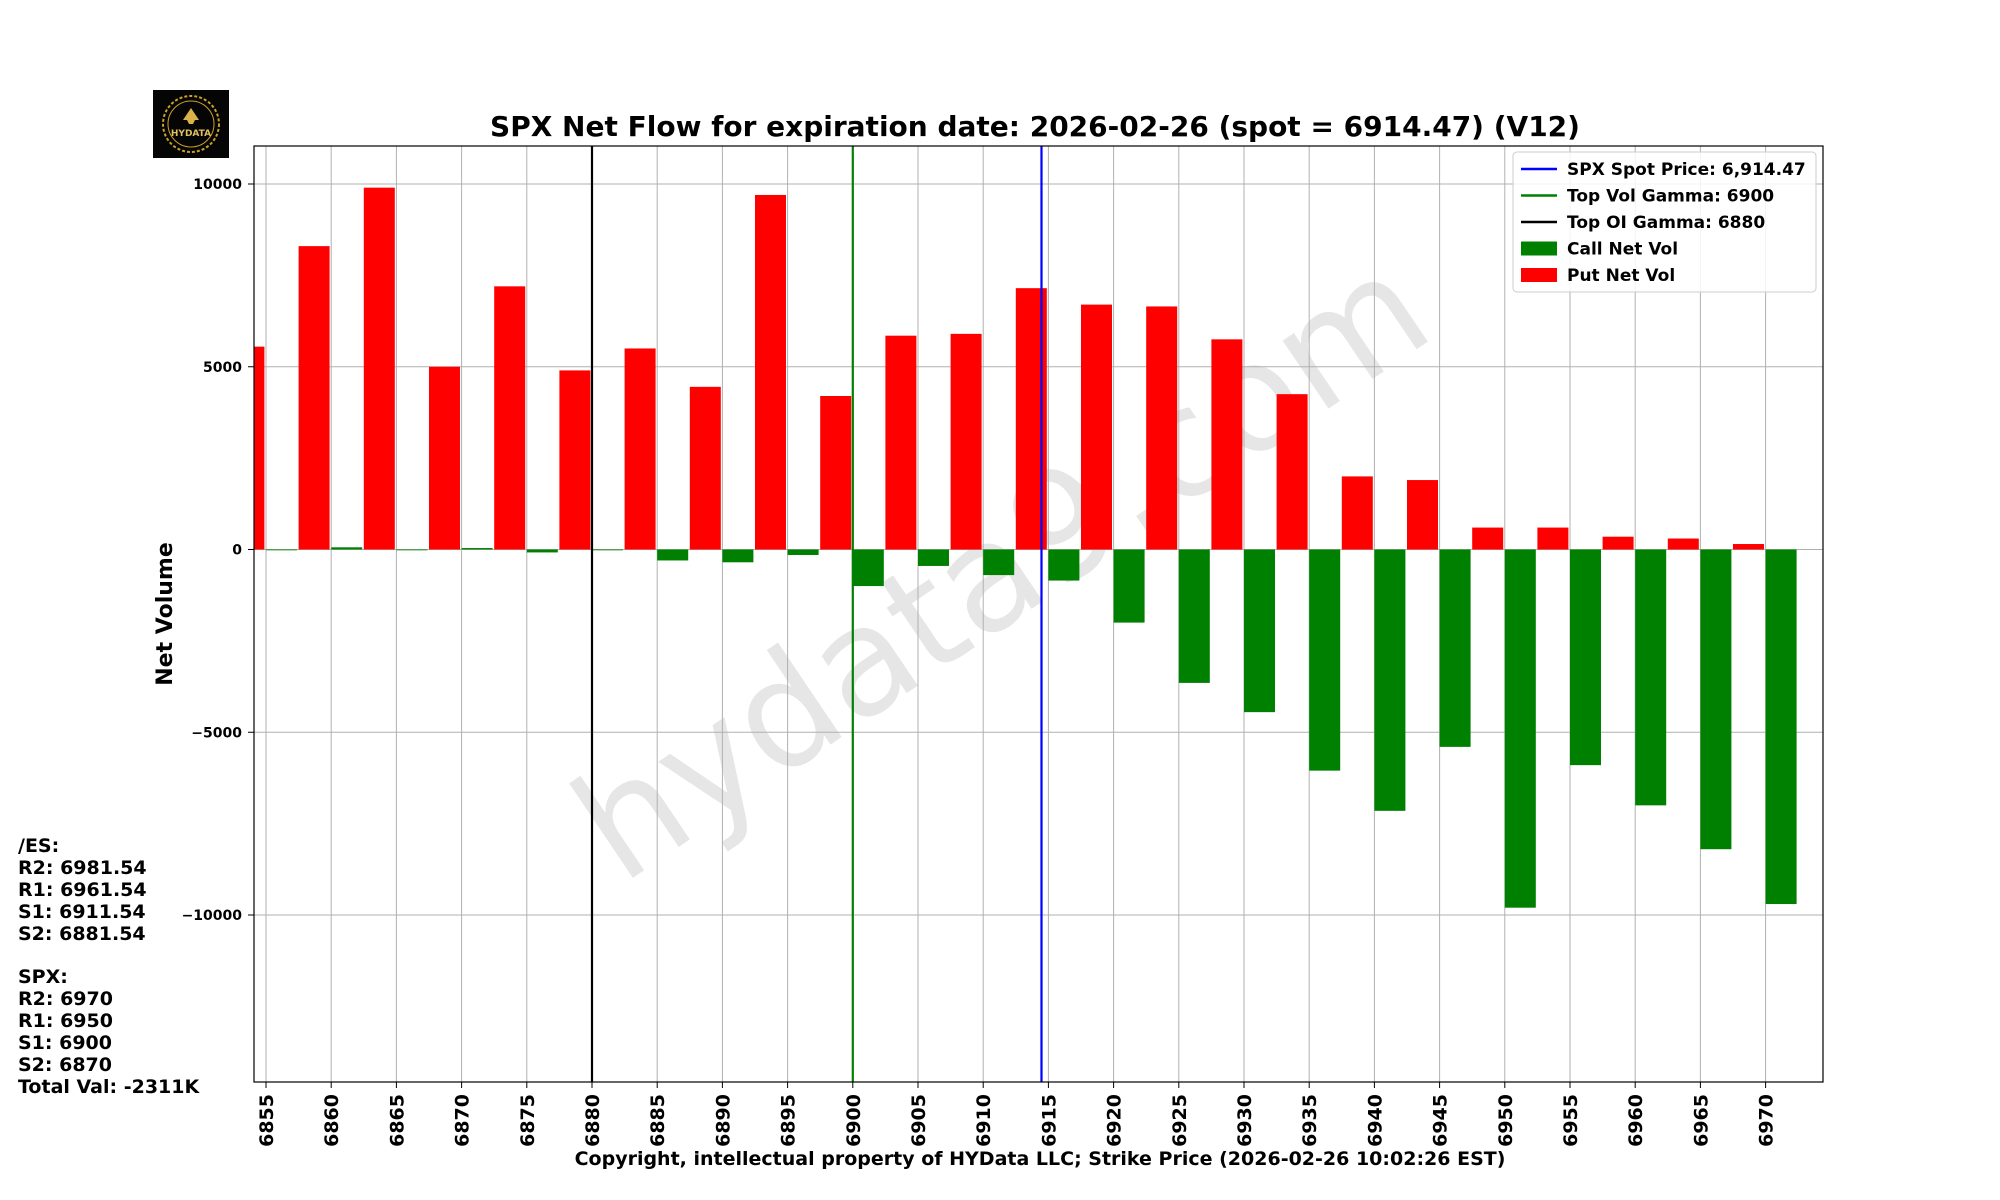  I want to click on x-tick-label-6925: 6925, so click(1180, 1120).